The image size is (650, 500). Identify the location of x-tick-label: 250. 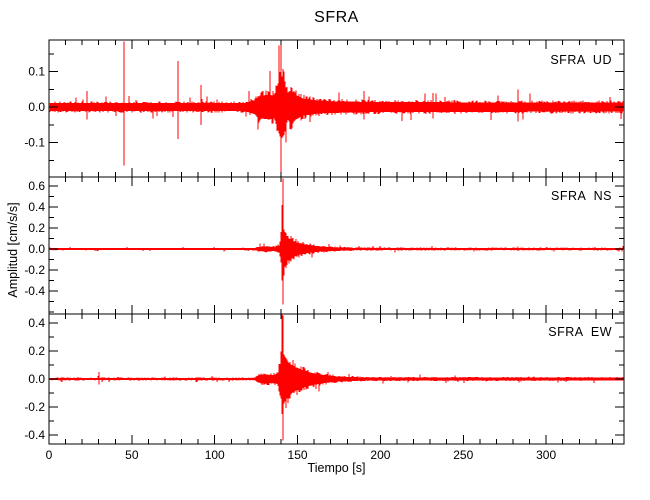
(463, 455).